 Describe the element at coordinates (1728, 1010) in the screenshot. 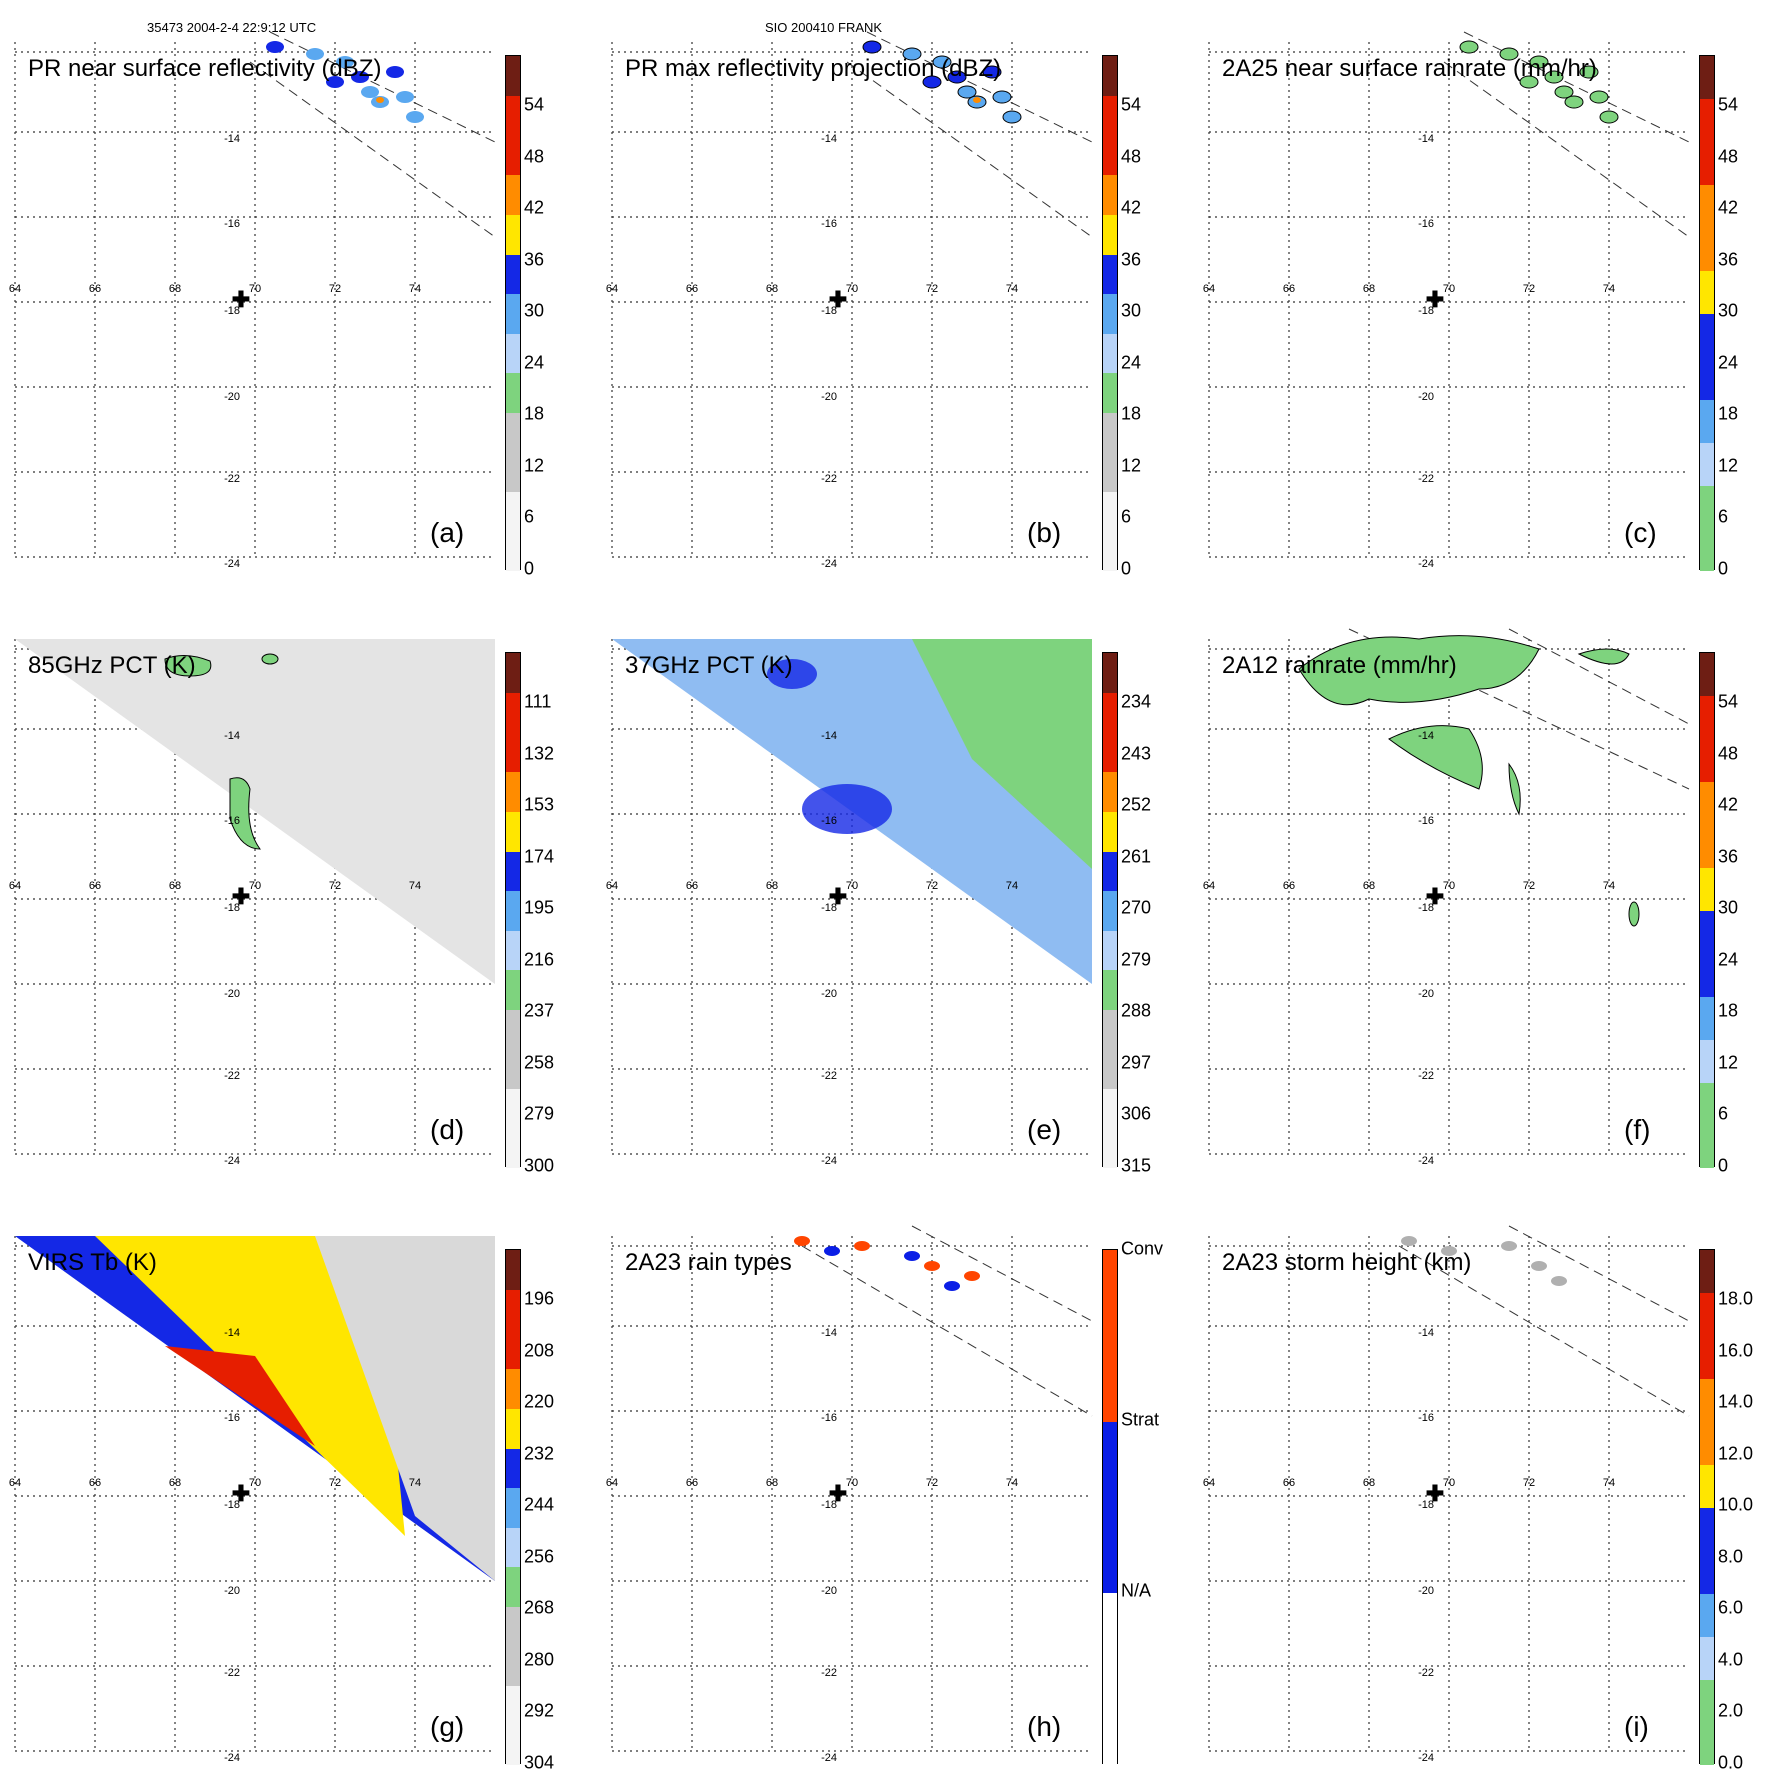

I see `colorbar-tick-label: 18` at that location.